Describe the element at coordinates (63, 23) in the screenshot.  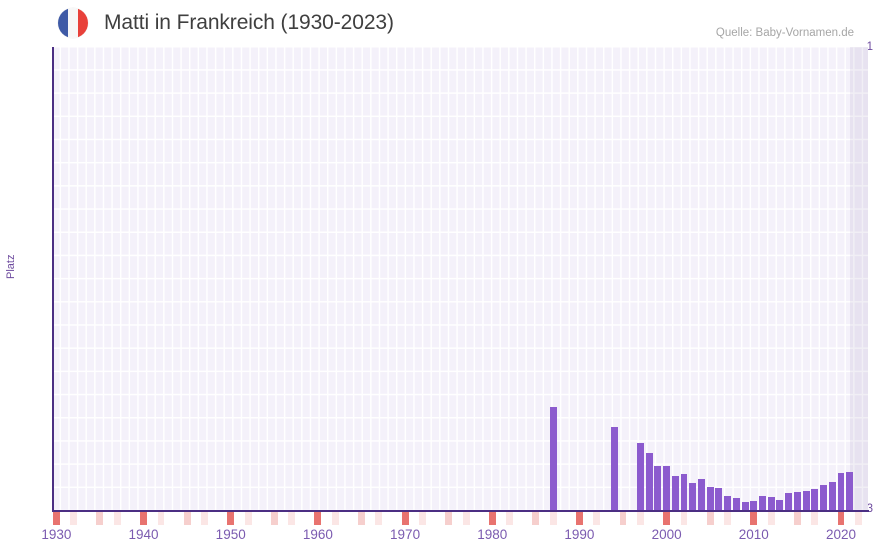
I see `flag-stripe-blue` at that location.